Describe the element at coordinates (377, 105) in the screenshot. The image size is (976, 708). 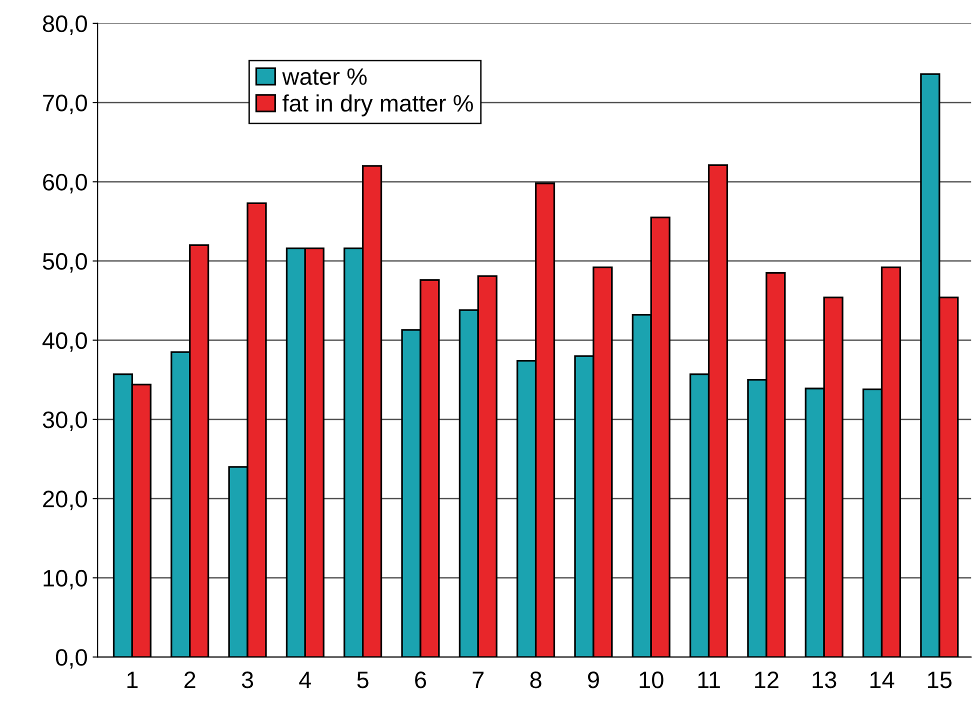
I see `legend-label: fat in dry matter %` at that location.